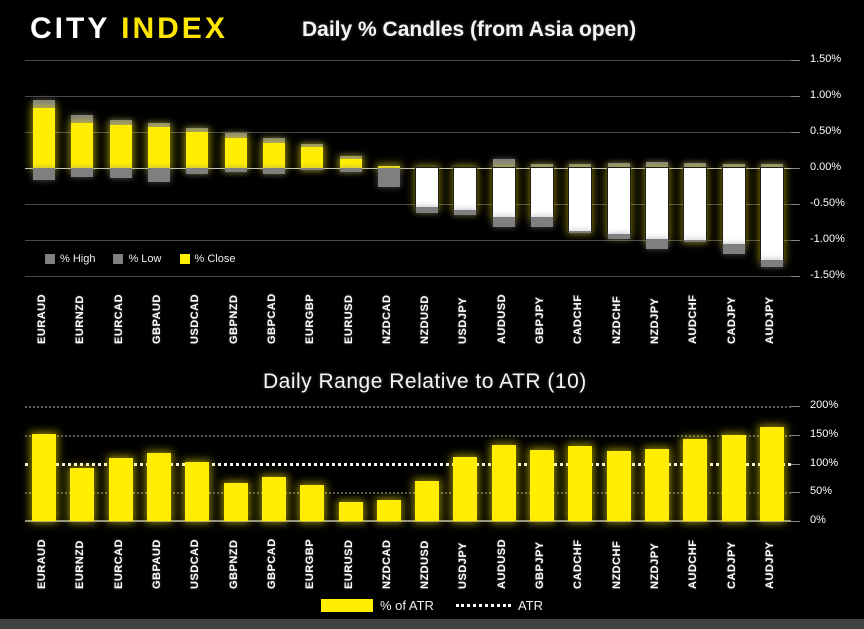 The image size is (864, 629). What do you see at coordinates (120, 146) in the screenshot?
I see `candle-body-EURCAD` at bounding box center [120, 146].